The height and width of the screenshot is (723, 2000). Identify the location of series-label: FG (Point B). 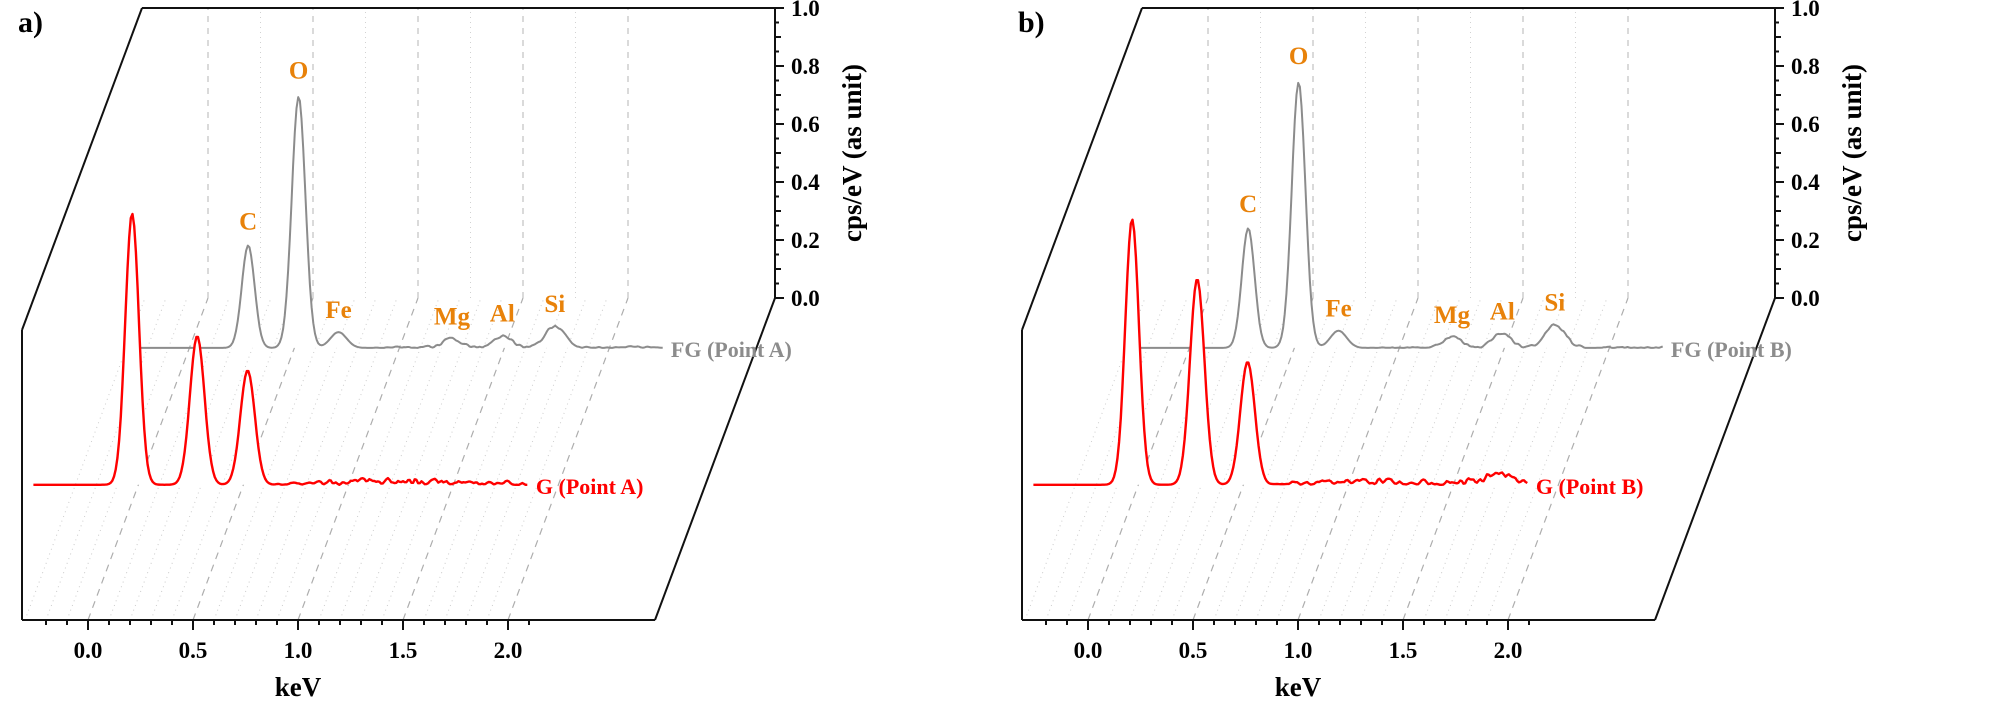
(1731, 349).